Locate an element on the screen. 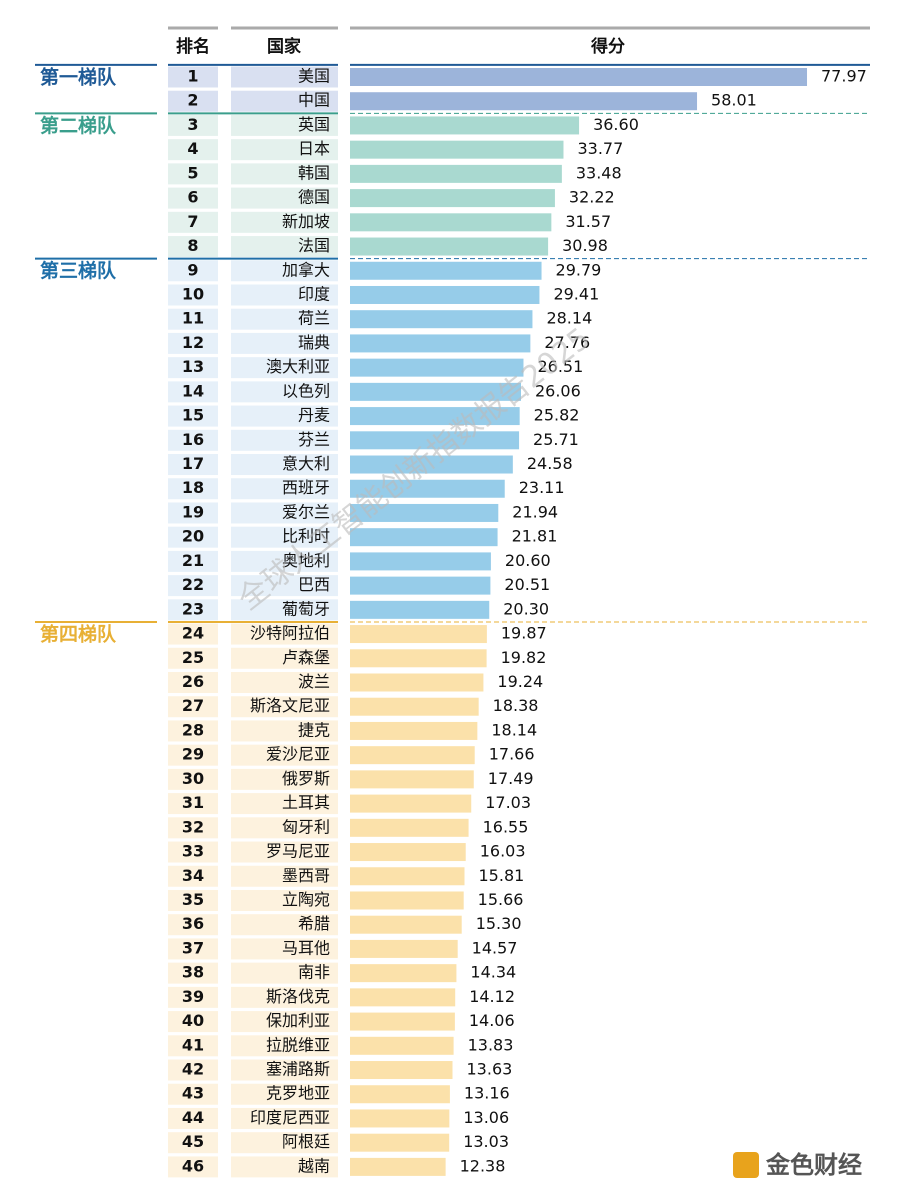 This screenshot has height=1193, width=900. rank: 15 is located at coordinates (193, 415).